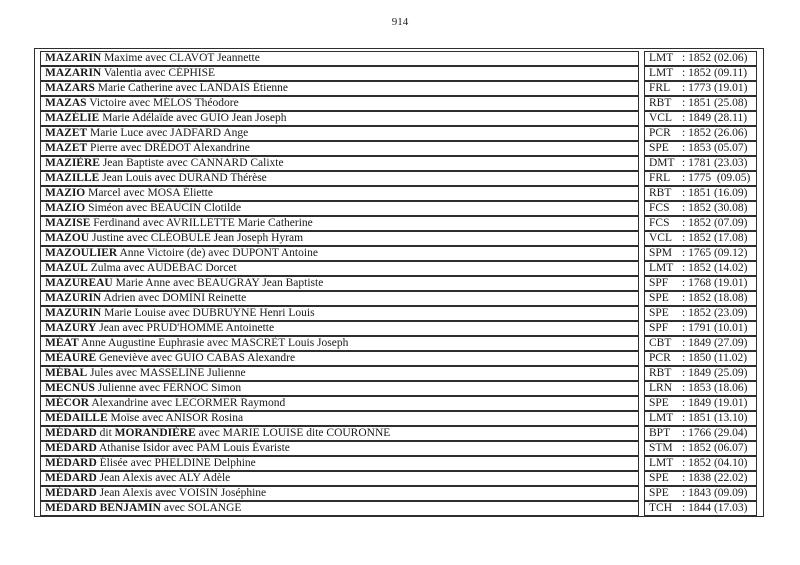 This screenshot has height=565, width=800. I want to click on page-number: 914, so click(400, 22).